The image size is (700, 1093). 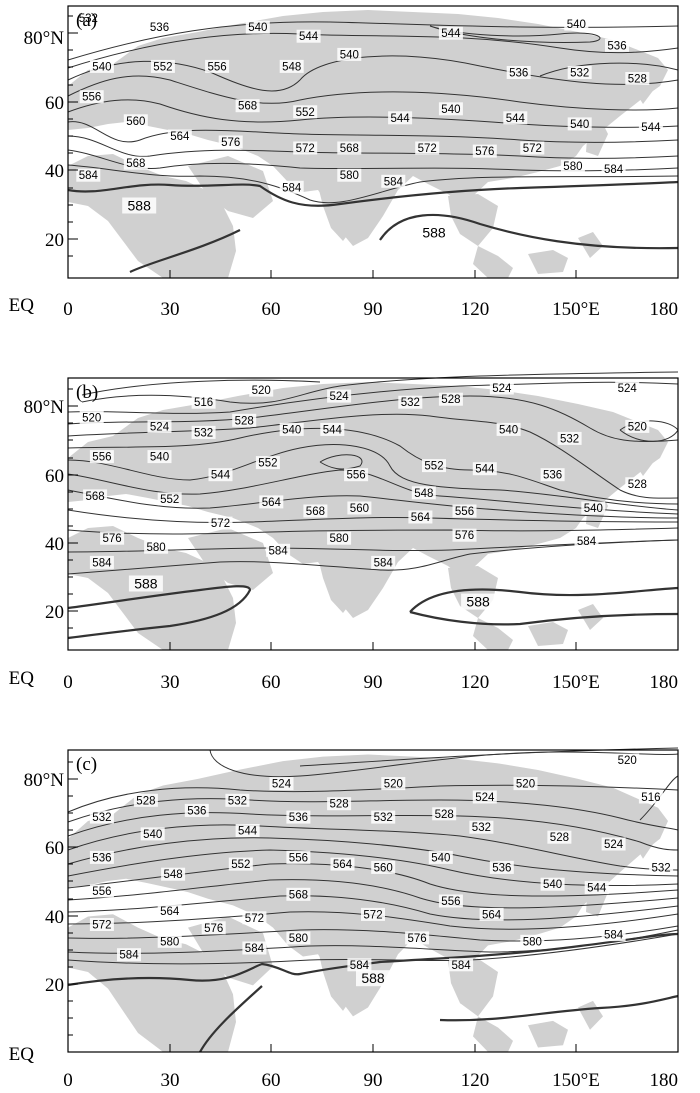 What do you see at coordinates (664, 309) in the screenshot?
I see `x-tick-label: 180` at bounding box center [664, 309].